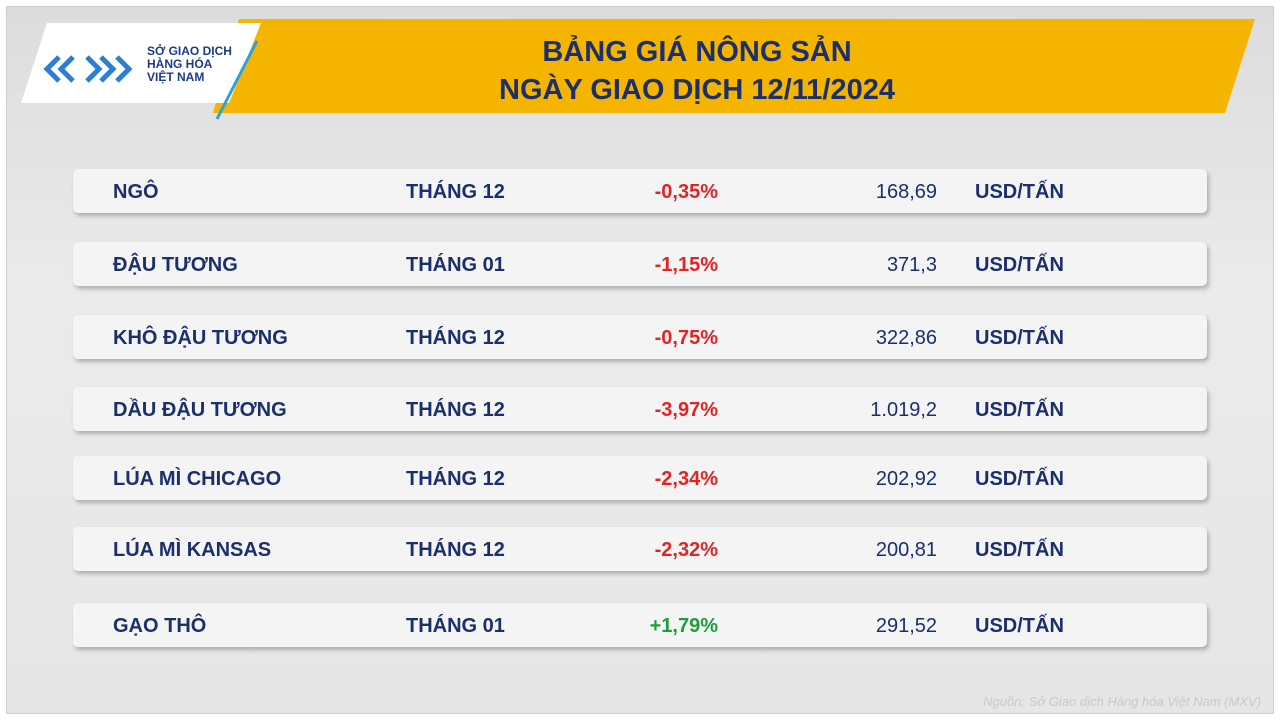  I want to click on logo-line: HÀNG HÓA, so click(180, 64).